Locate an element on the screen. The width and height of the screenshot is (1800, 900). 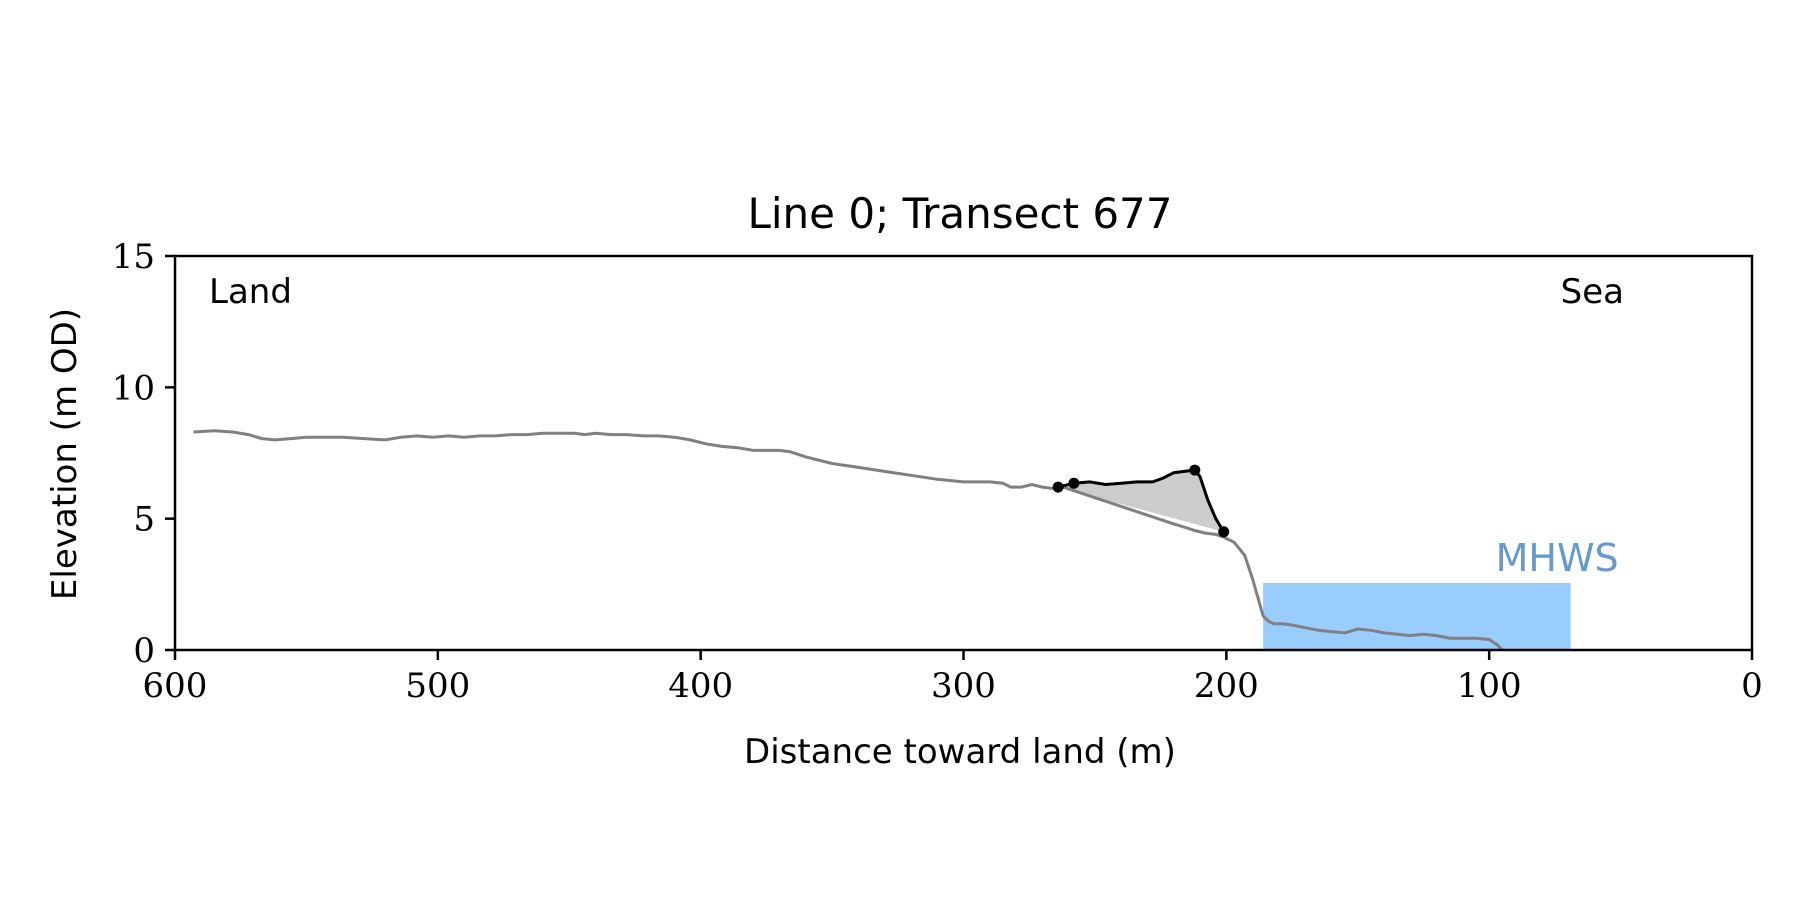
sea-label: Sea is located at coordinates (1592, 292).